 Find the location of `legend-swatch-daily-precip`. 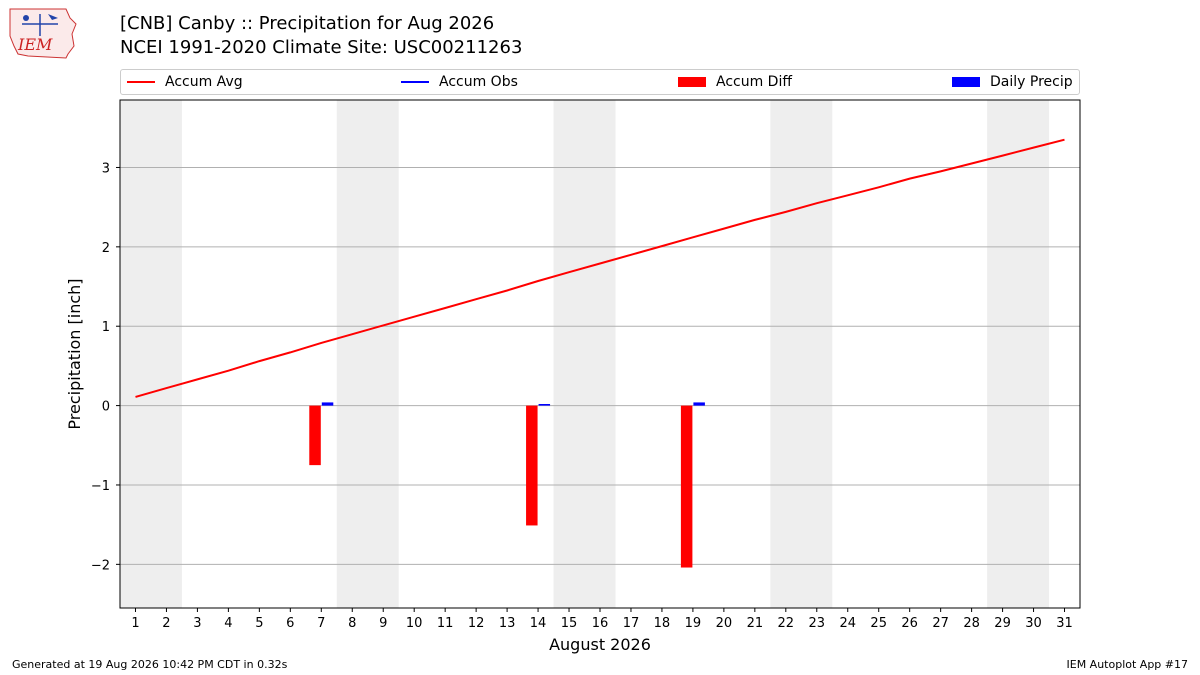

legend-swatch-daily-precip is located at coordinates (966, 82).